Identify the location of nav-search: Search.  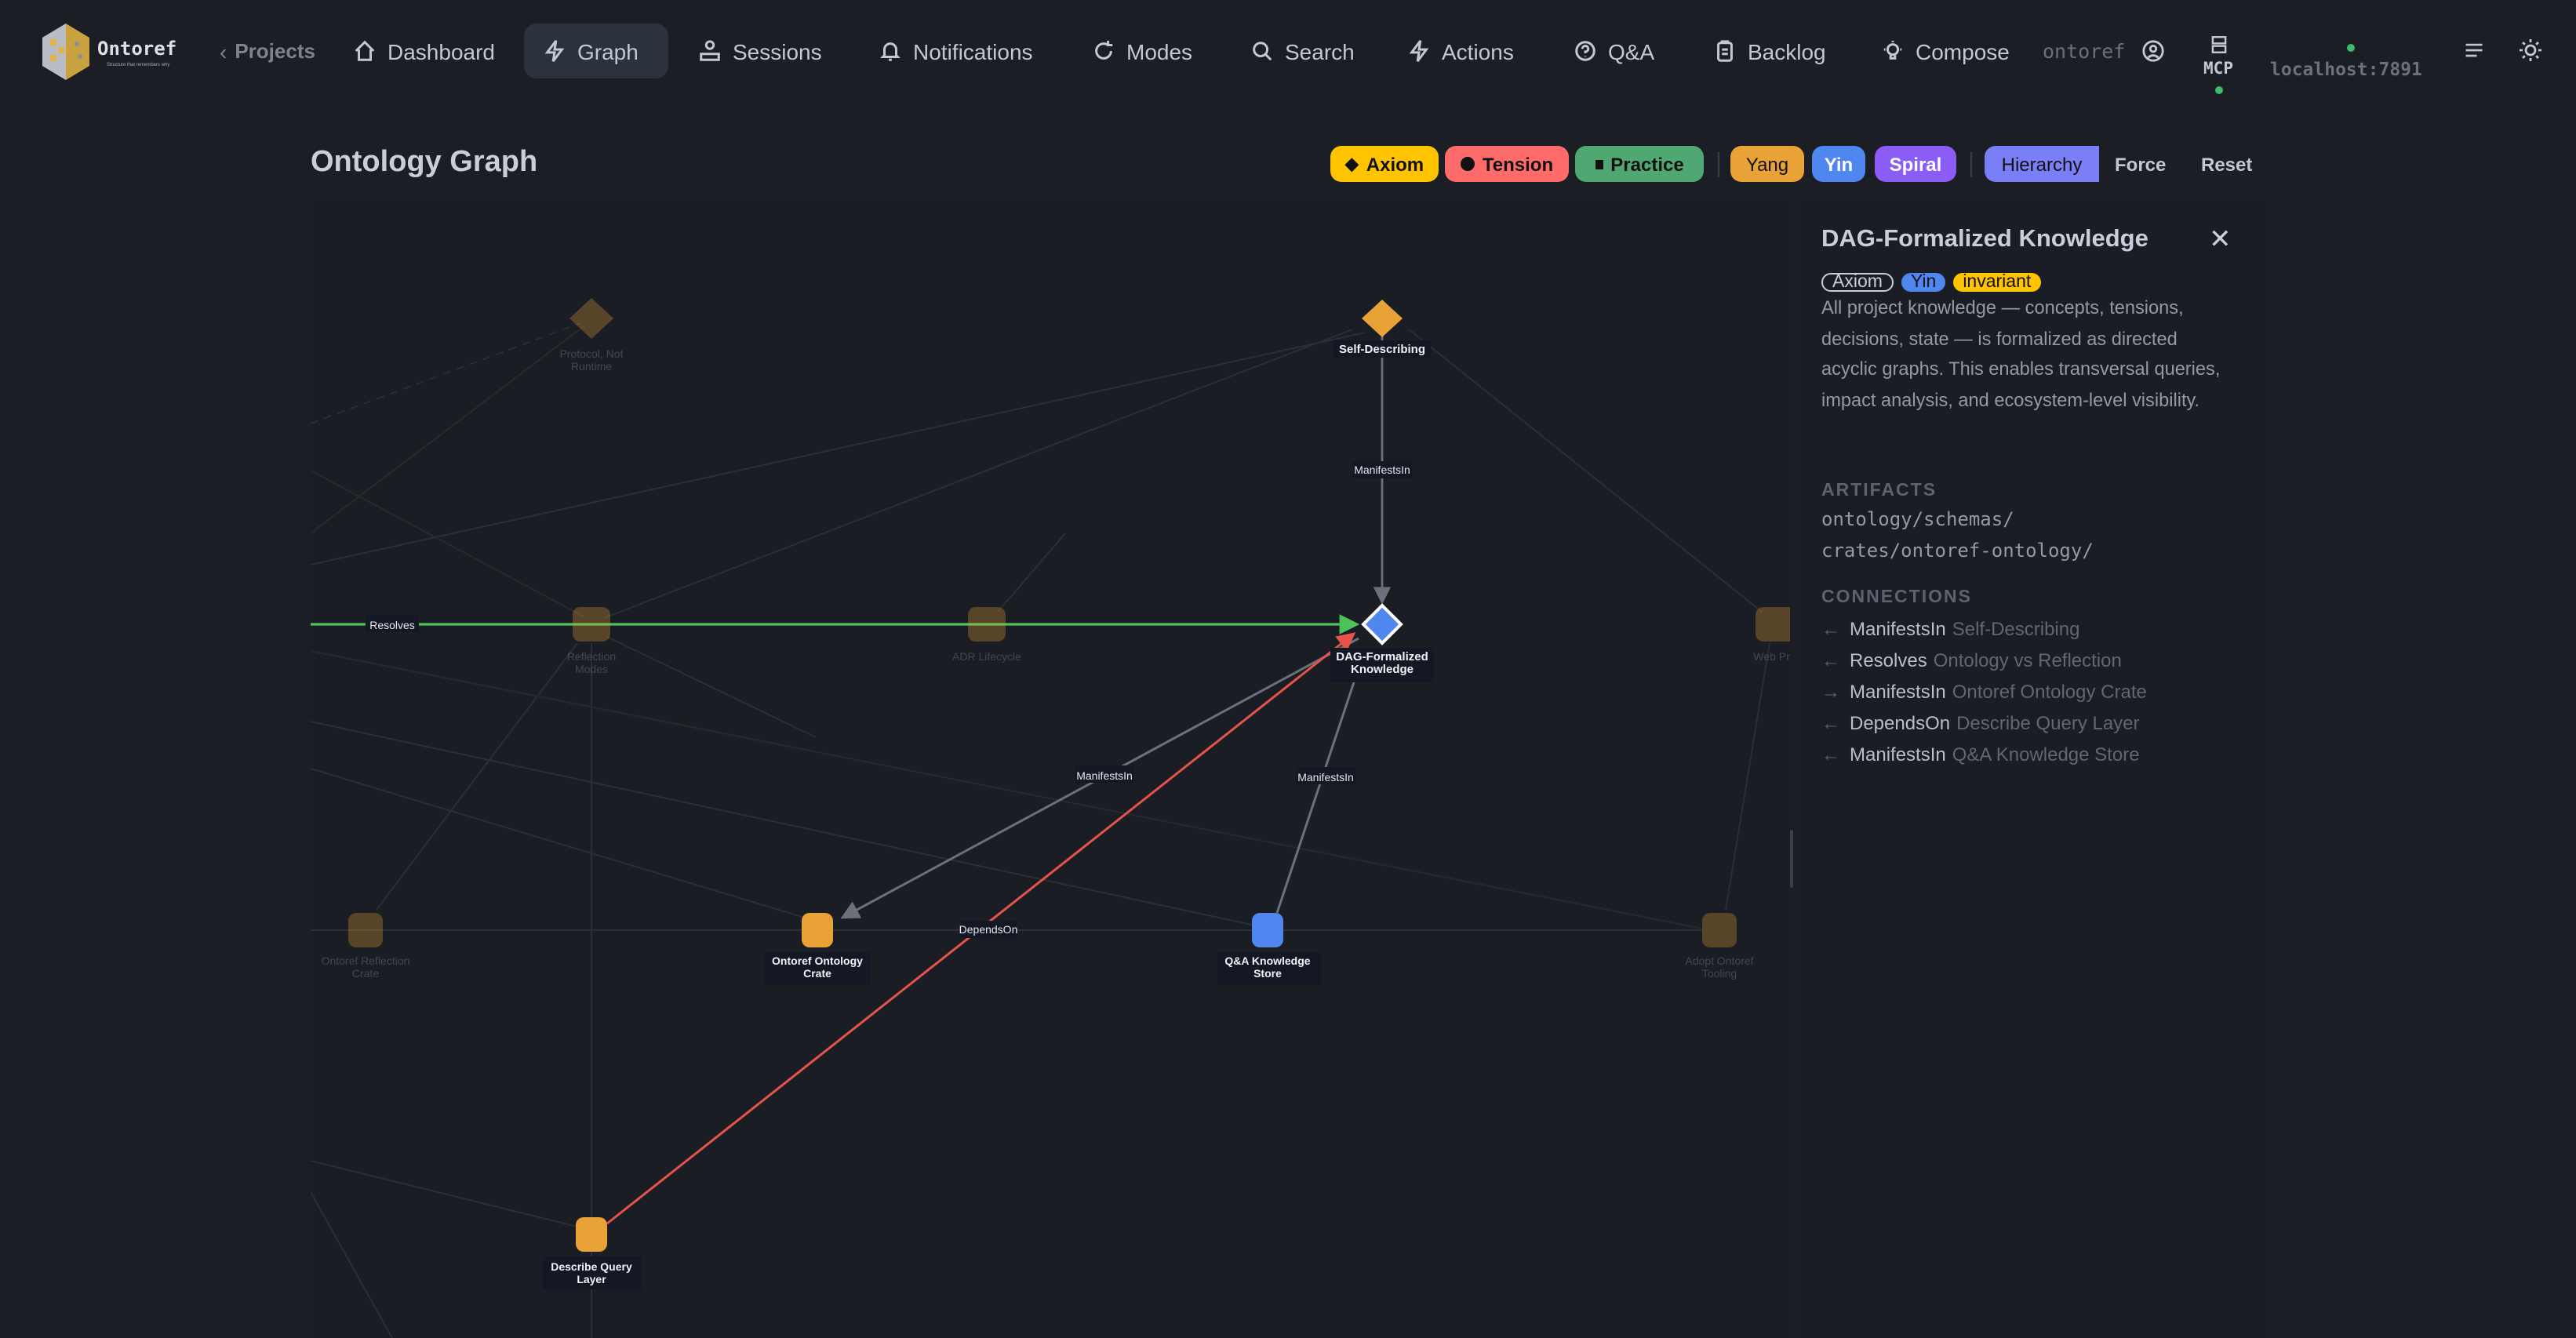
(1303, 51).